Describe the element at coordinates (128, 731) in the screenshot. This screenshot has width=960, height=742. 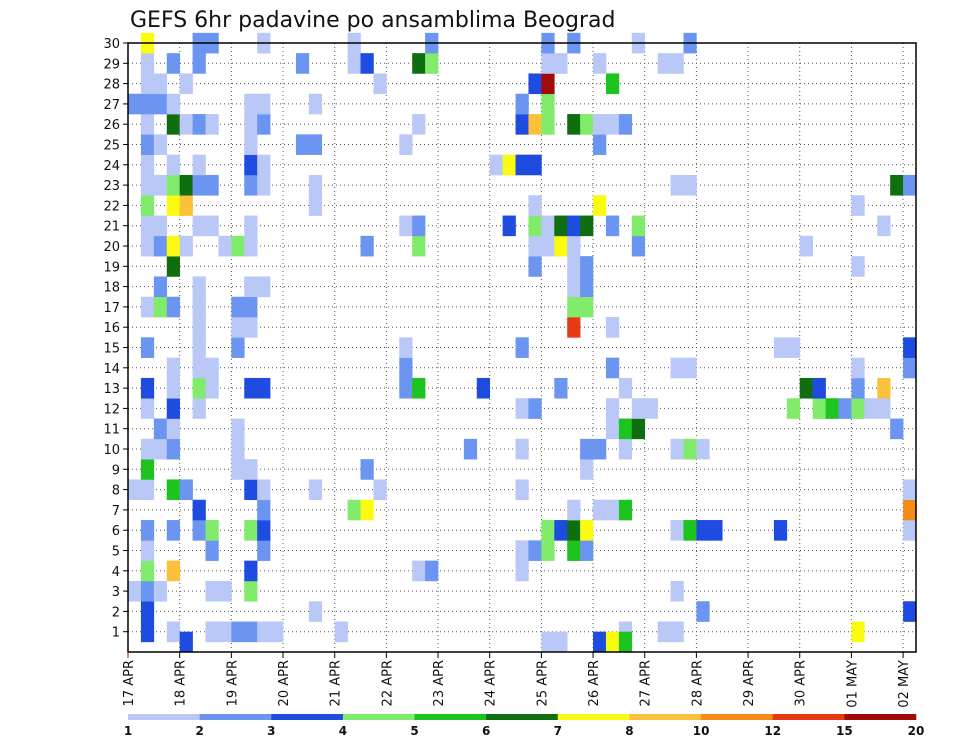
I see `legend-label: 1` at that location.